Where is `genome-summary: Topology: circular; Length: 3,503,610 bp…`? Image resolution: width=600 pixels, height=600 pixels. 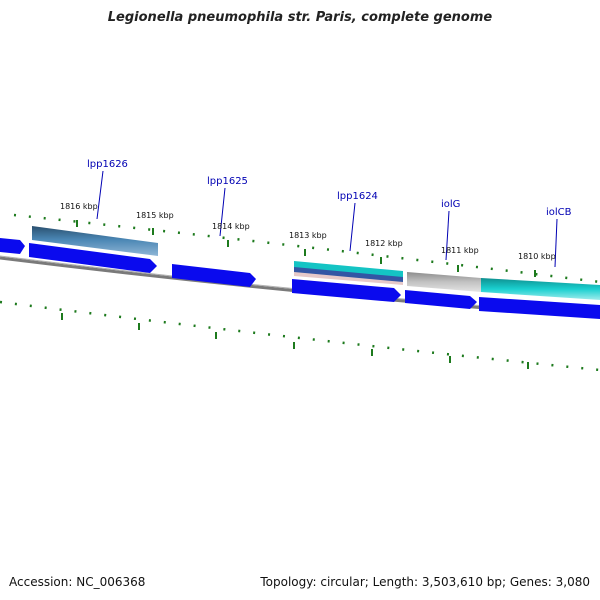
genome-summary: Topology: circular; Length: 3,503,610 bp… is located at coordinates (425, 582).